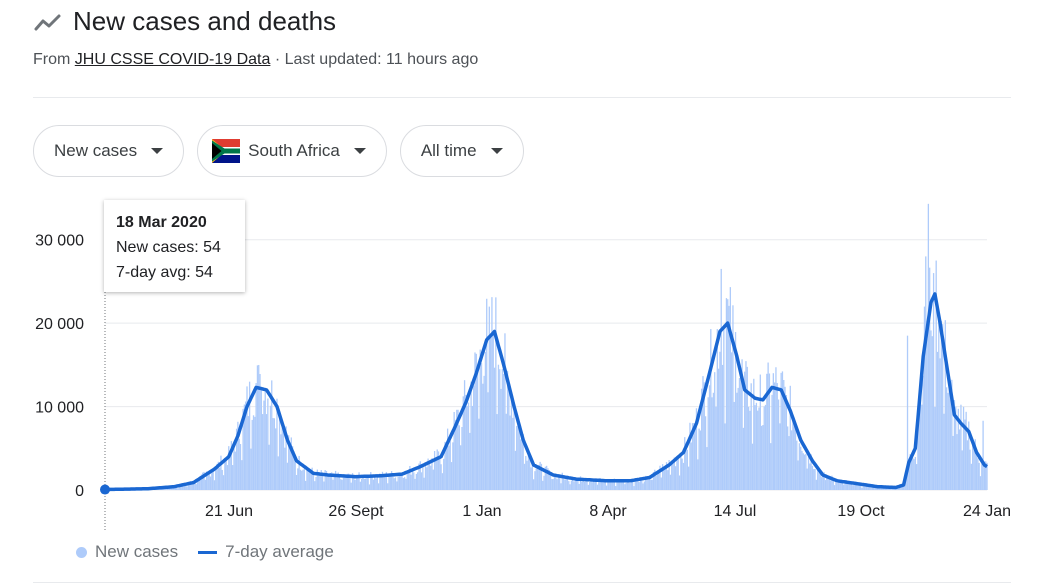 The height and width of the screenshot is (585, 1045). What do you see at coordinates (109, 151) in the screenshot?
I see `metric-dropdown: New cases` at bounding box center [109, 151].